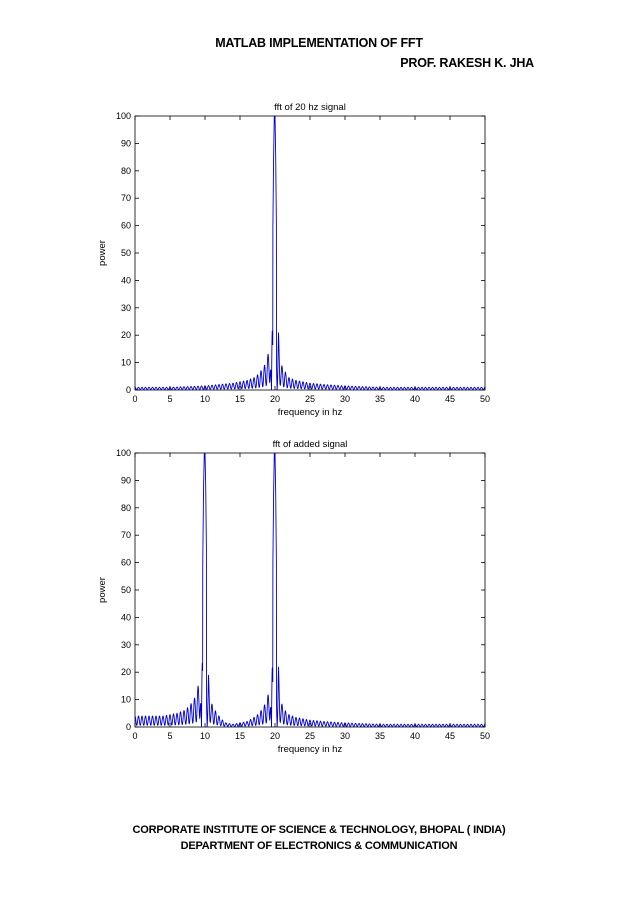  What do you see at coordinates (467, 63) in the screenshot?
I see `document-author: PROF. RAKESH K. JHA` at bounding box center [467, 63].